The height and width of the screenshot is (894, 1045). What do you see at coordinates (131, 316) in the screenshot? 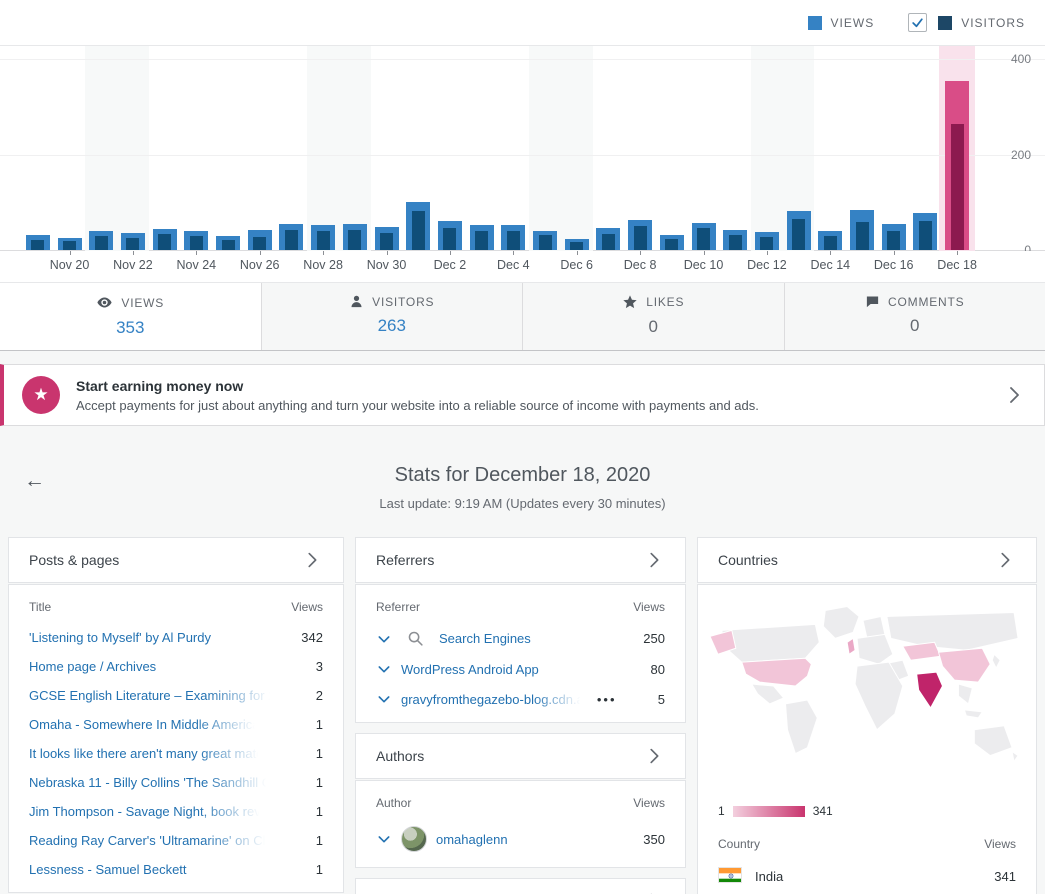
I see `tab-views: VIEWS 353` at bounding box center [131, 316].